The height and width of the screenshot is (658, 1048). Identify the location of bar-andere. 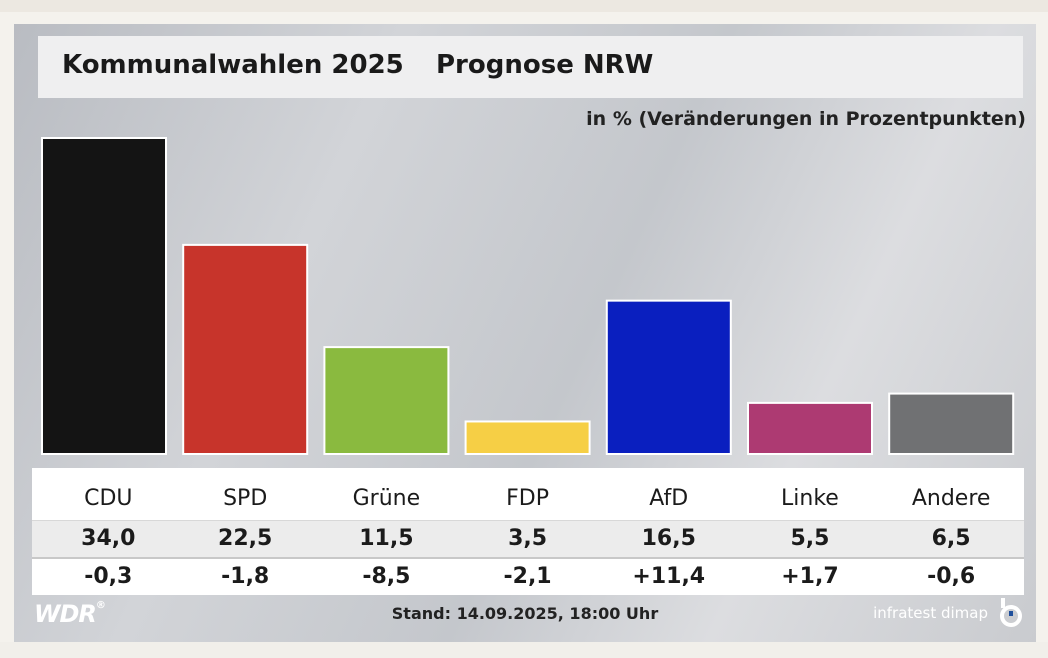
(951, 423).